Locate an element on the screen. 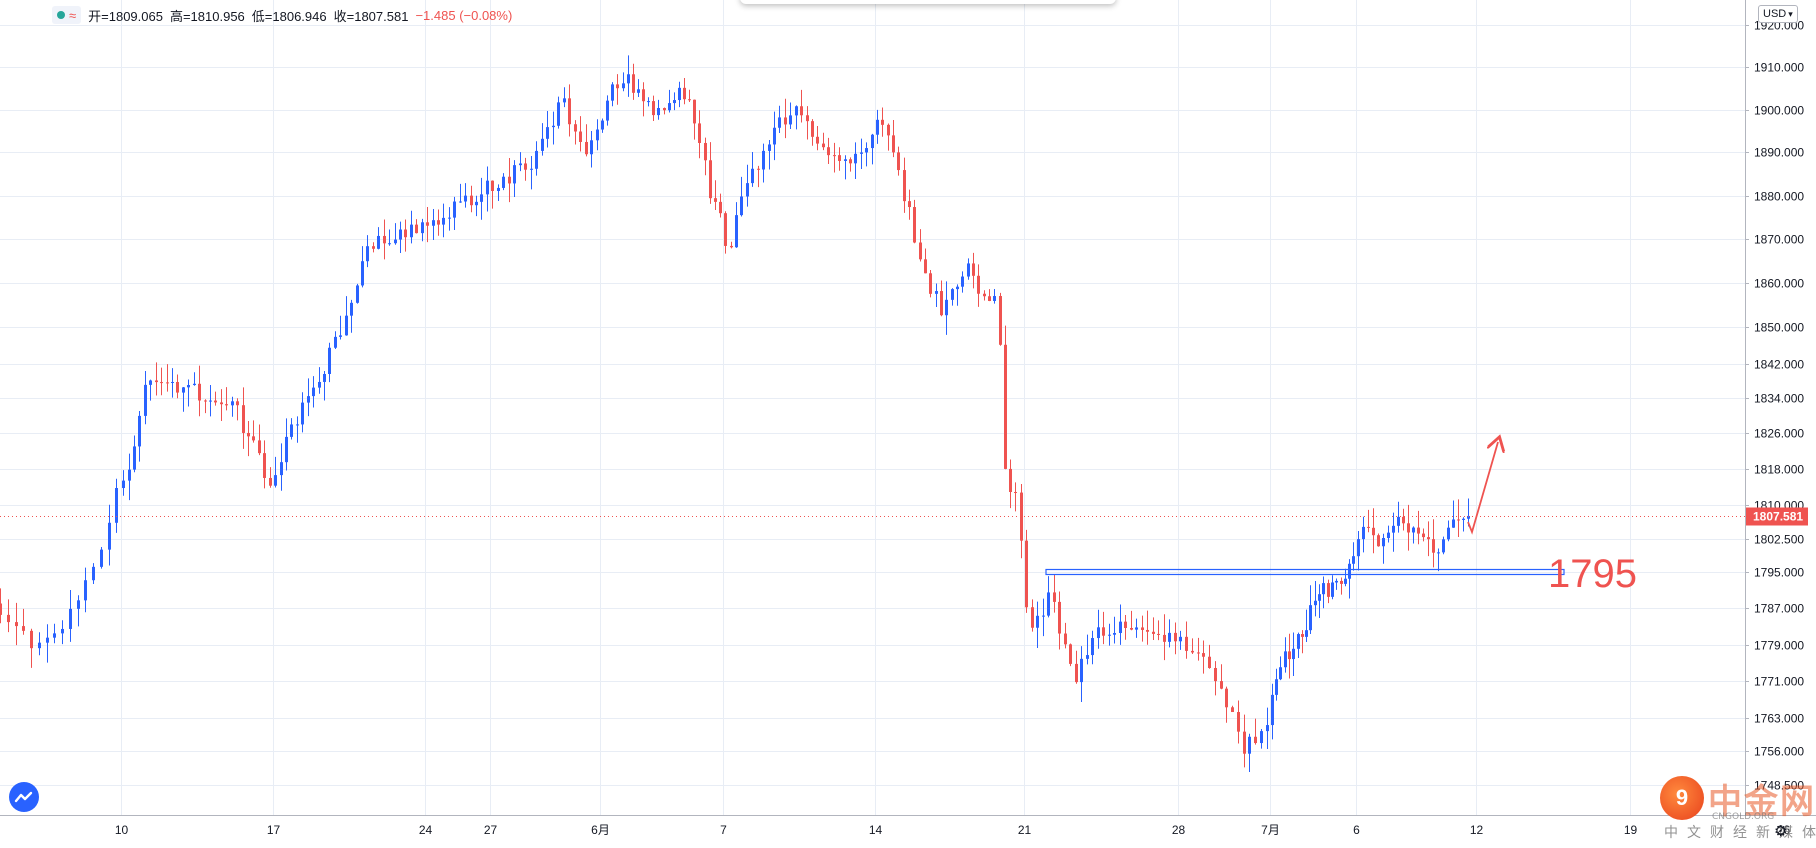 This screenshot has height=848, width=1816. settings-gear-icon: ⚙ is located at coordinates (1781, 831).